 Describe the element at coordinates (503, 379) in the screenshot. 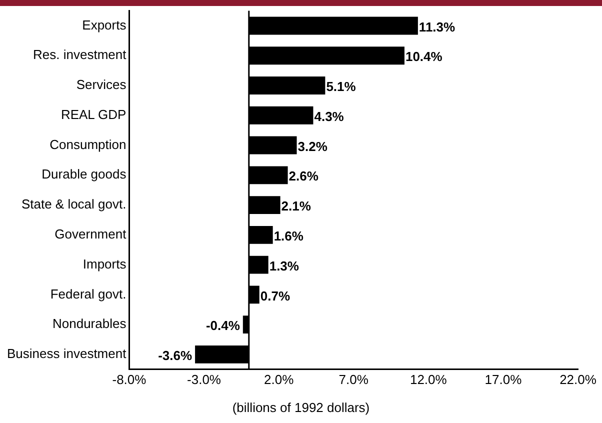

I see `x-tick-label: 17.0%` at that location.